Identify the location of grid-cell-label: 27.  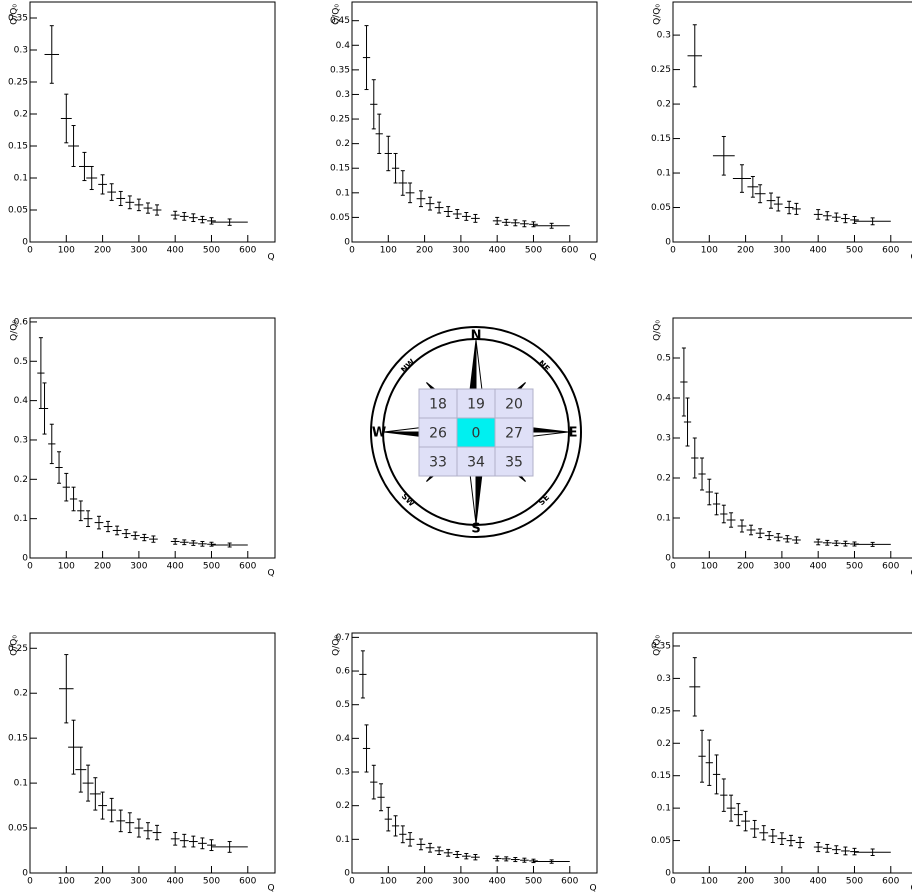
(514, 434).